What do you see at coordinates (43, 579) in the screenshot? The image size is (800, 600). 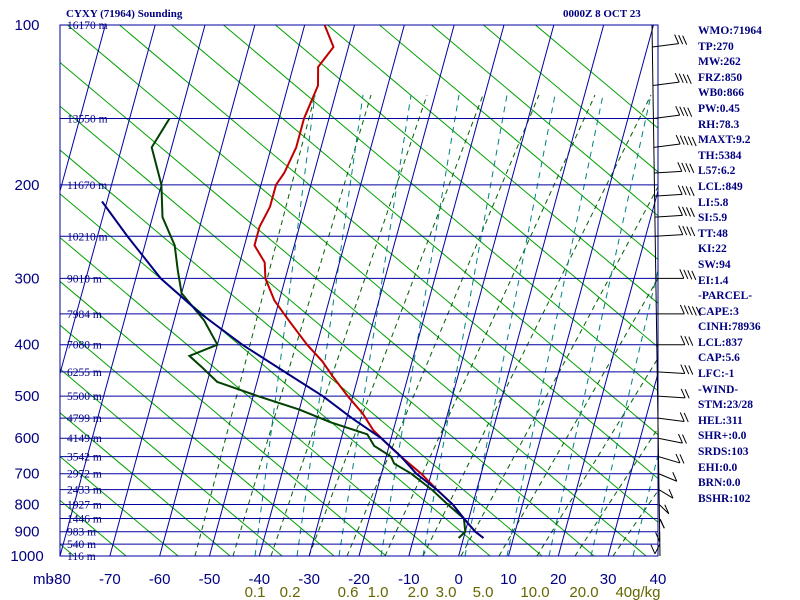 I see `pressure-axis-label: mb` at bounding box center [43, 579].